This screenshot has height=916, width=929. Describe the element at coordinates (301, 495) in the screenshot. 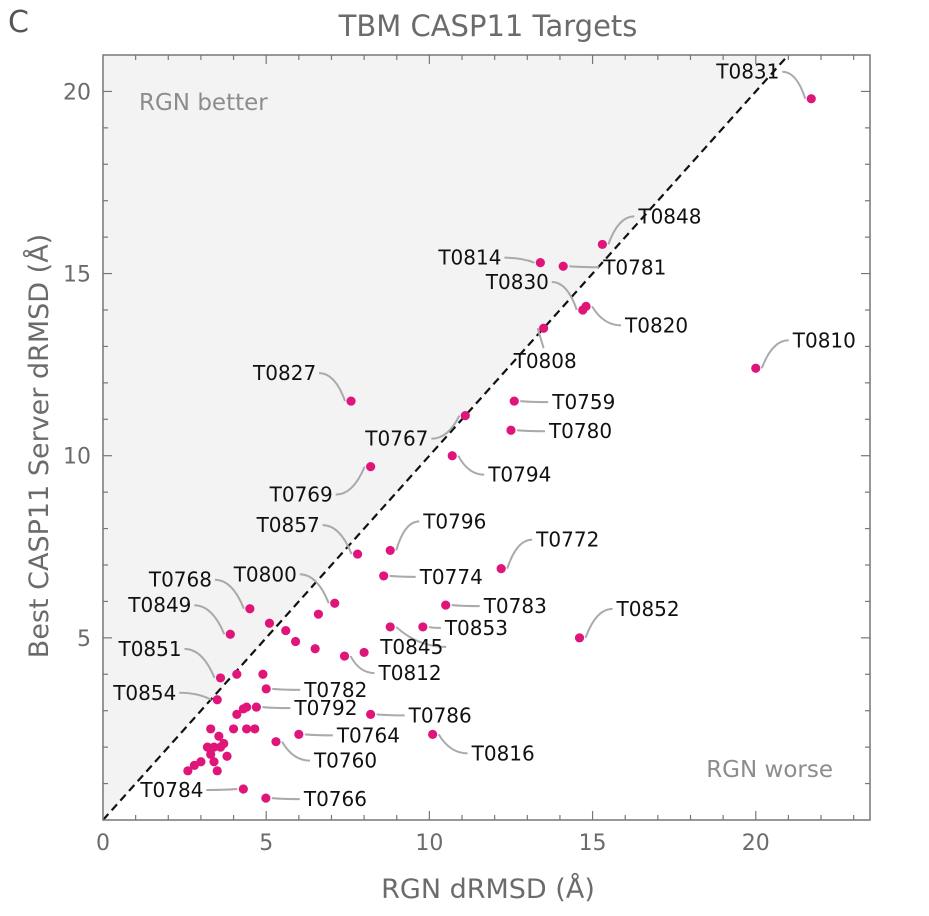

I see `point-label: T0769` at that location.